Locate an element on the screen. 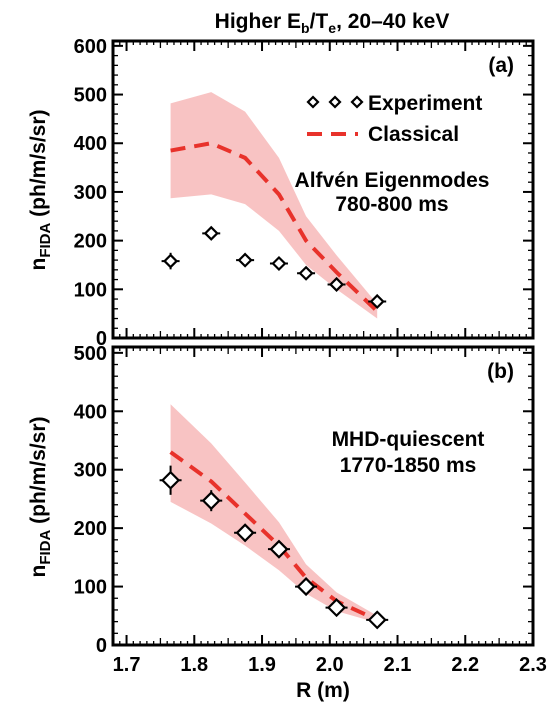 This screenshot has height=707, width=550. x-tick-label: 2.0 is located at coordinates (330, 665).